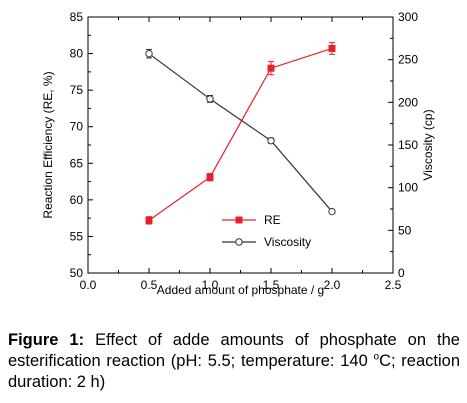 The width and height of the screenshot is (467, 403). I want to click on y-right-tick-label: 250, so click(408, 60).